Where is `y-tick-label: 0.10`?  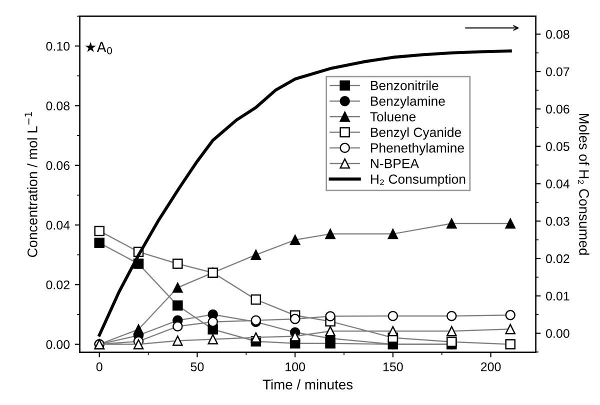 y-tick-label: 0.10 is located at coordinates (58, 46).